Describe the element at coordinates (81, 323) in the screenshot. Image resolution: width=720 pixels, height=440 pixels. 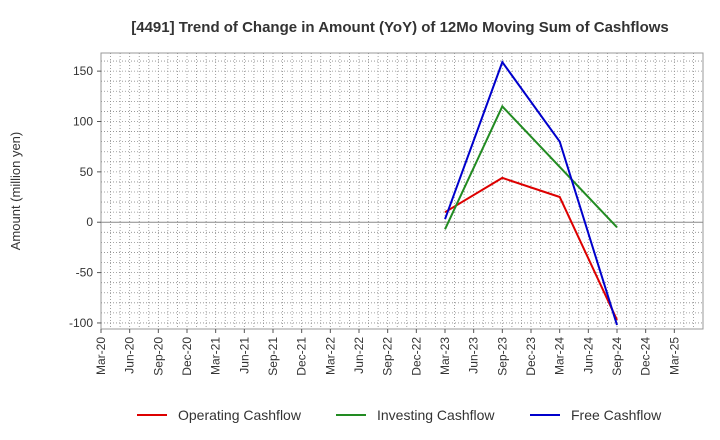
I see `y-tick-label: -100` at that location.